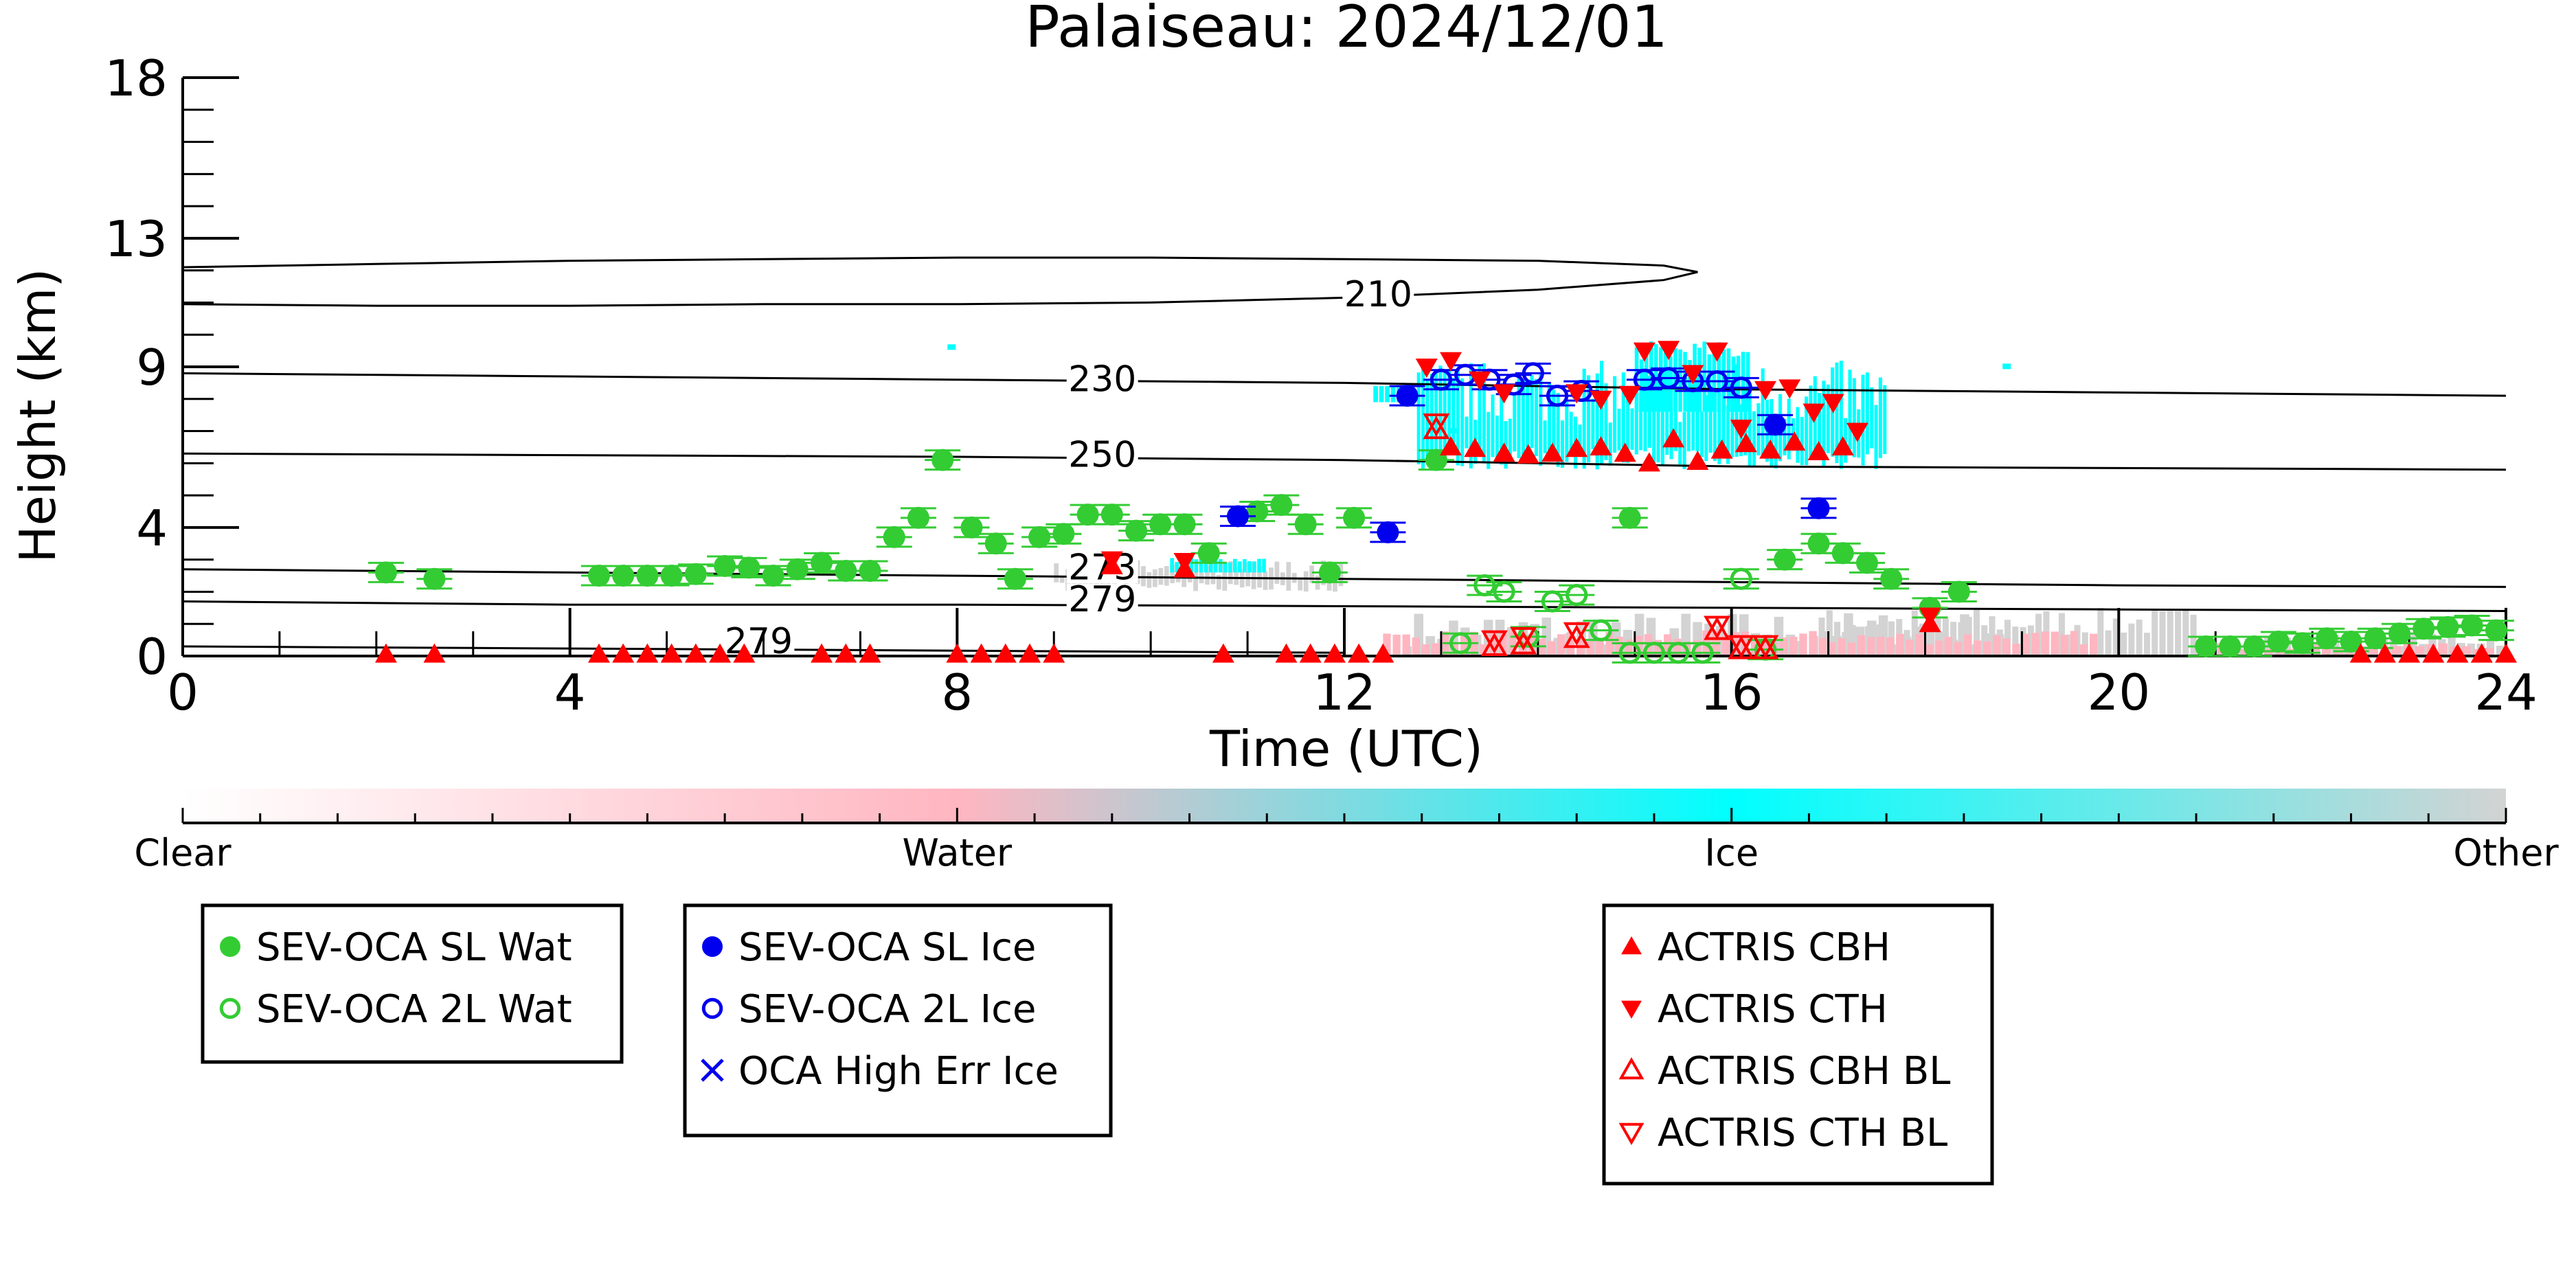 This screenshot has height=1288, width=2576. Describe the element at coordinates (1741, 647) in the screenshot. I see `marker-actris-cth-bl` at that location.